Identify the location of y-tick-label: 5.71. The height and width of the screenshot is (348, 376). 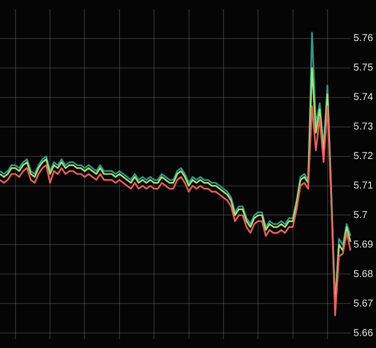
(364, 186).